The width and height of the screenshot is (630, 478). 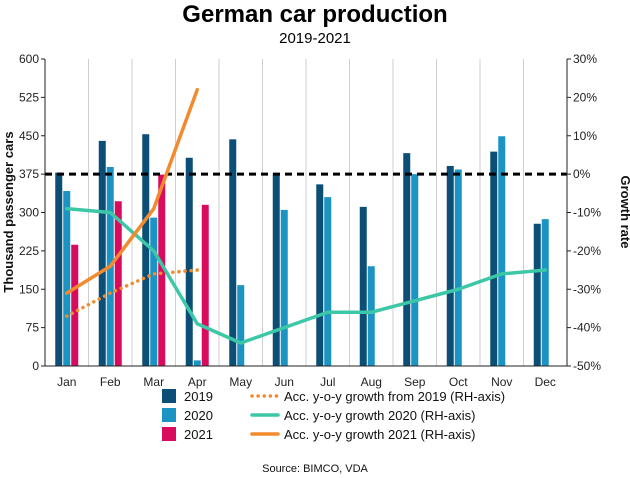 What do you see at coordinates (415, 382) in the screenshot?
I see `x-tick-label: Sep` at bounding box center [415, 382].